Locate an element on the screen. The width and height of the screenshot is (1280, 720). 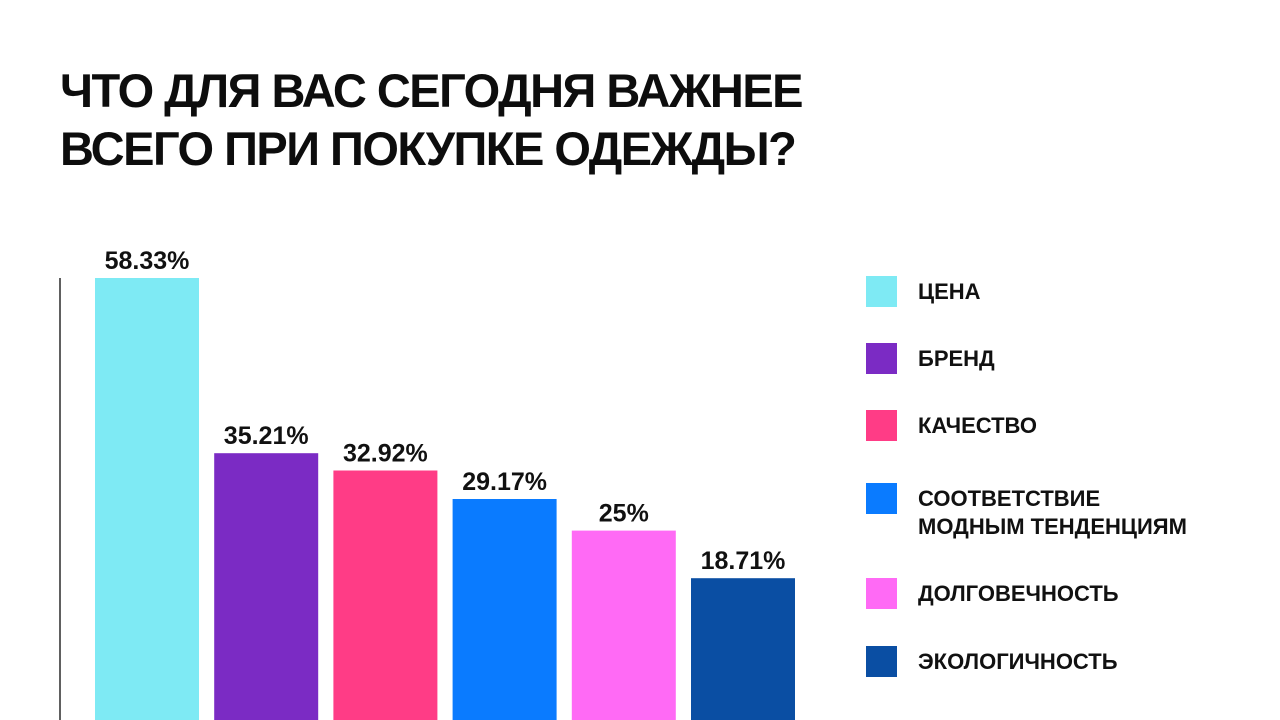
legend-item-6: ЭКОЛОГИЧНОСТЬ is located at coordinates (992, 661).